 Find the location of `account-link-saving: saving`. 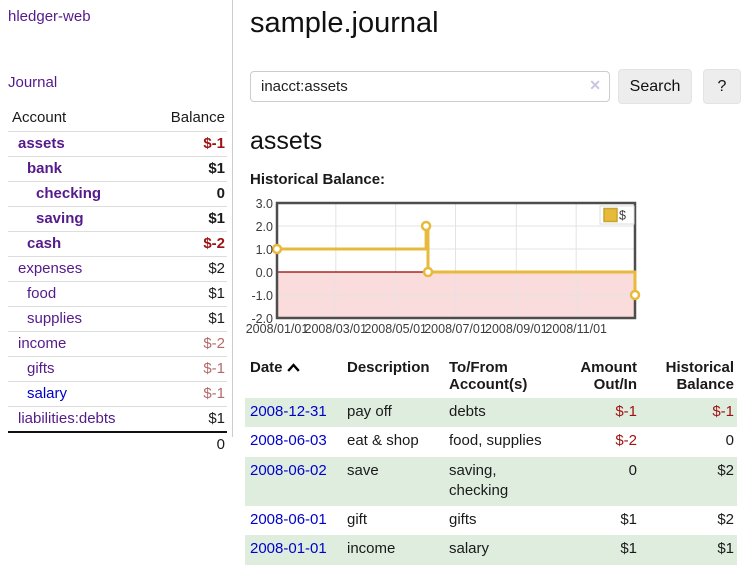

account-link-saving: saving is located at coordinates (60, 218).